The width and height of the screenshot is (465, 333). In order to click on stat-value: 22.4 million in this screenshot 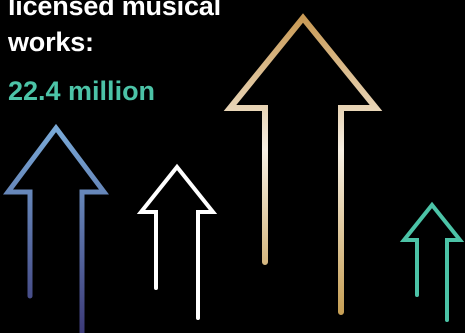, I will do `click(82, 91)`.